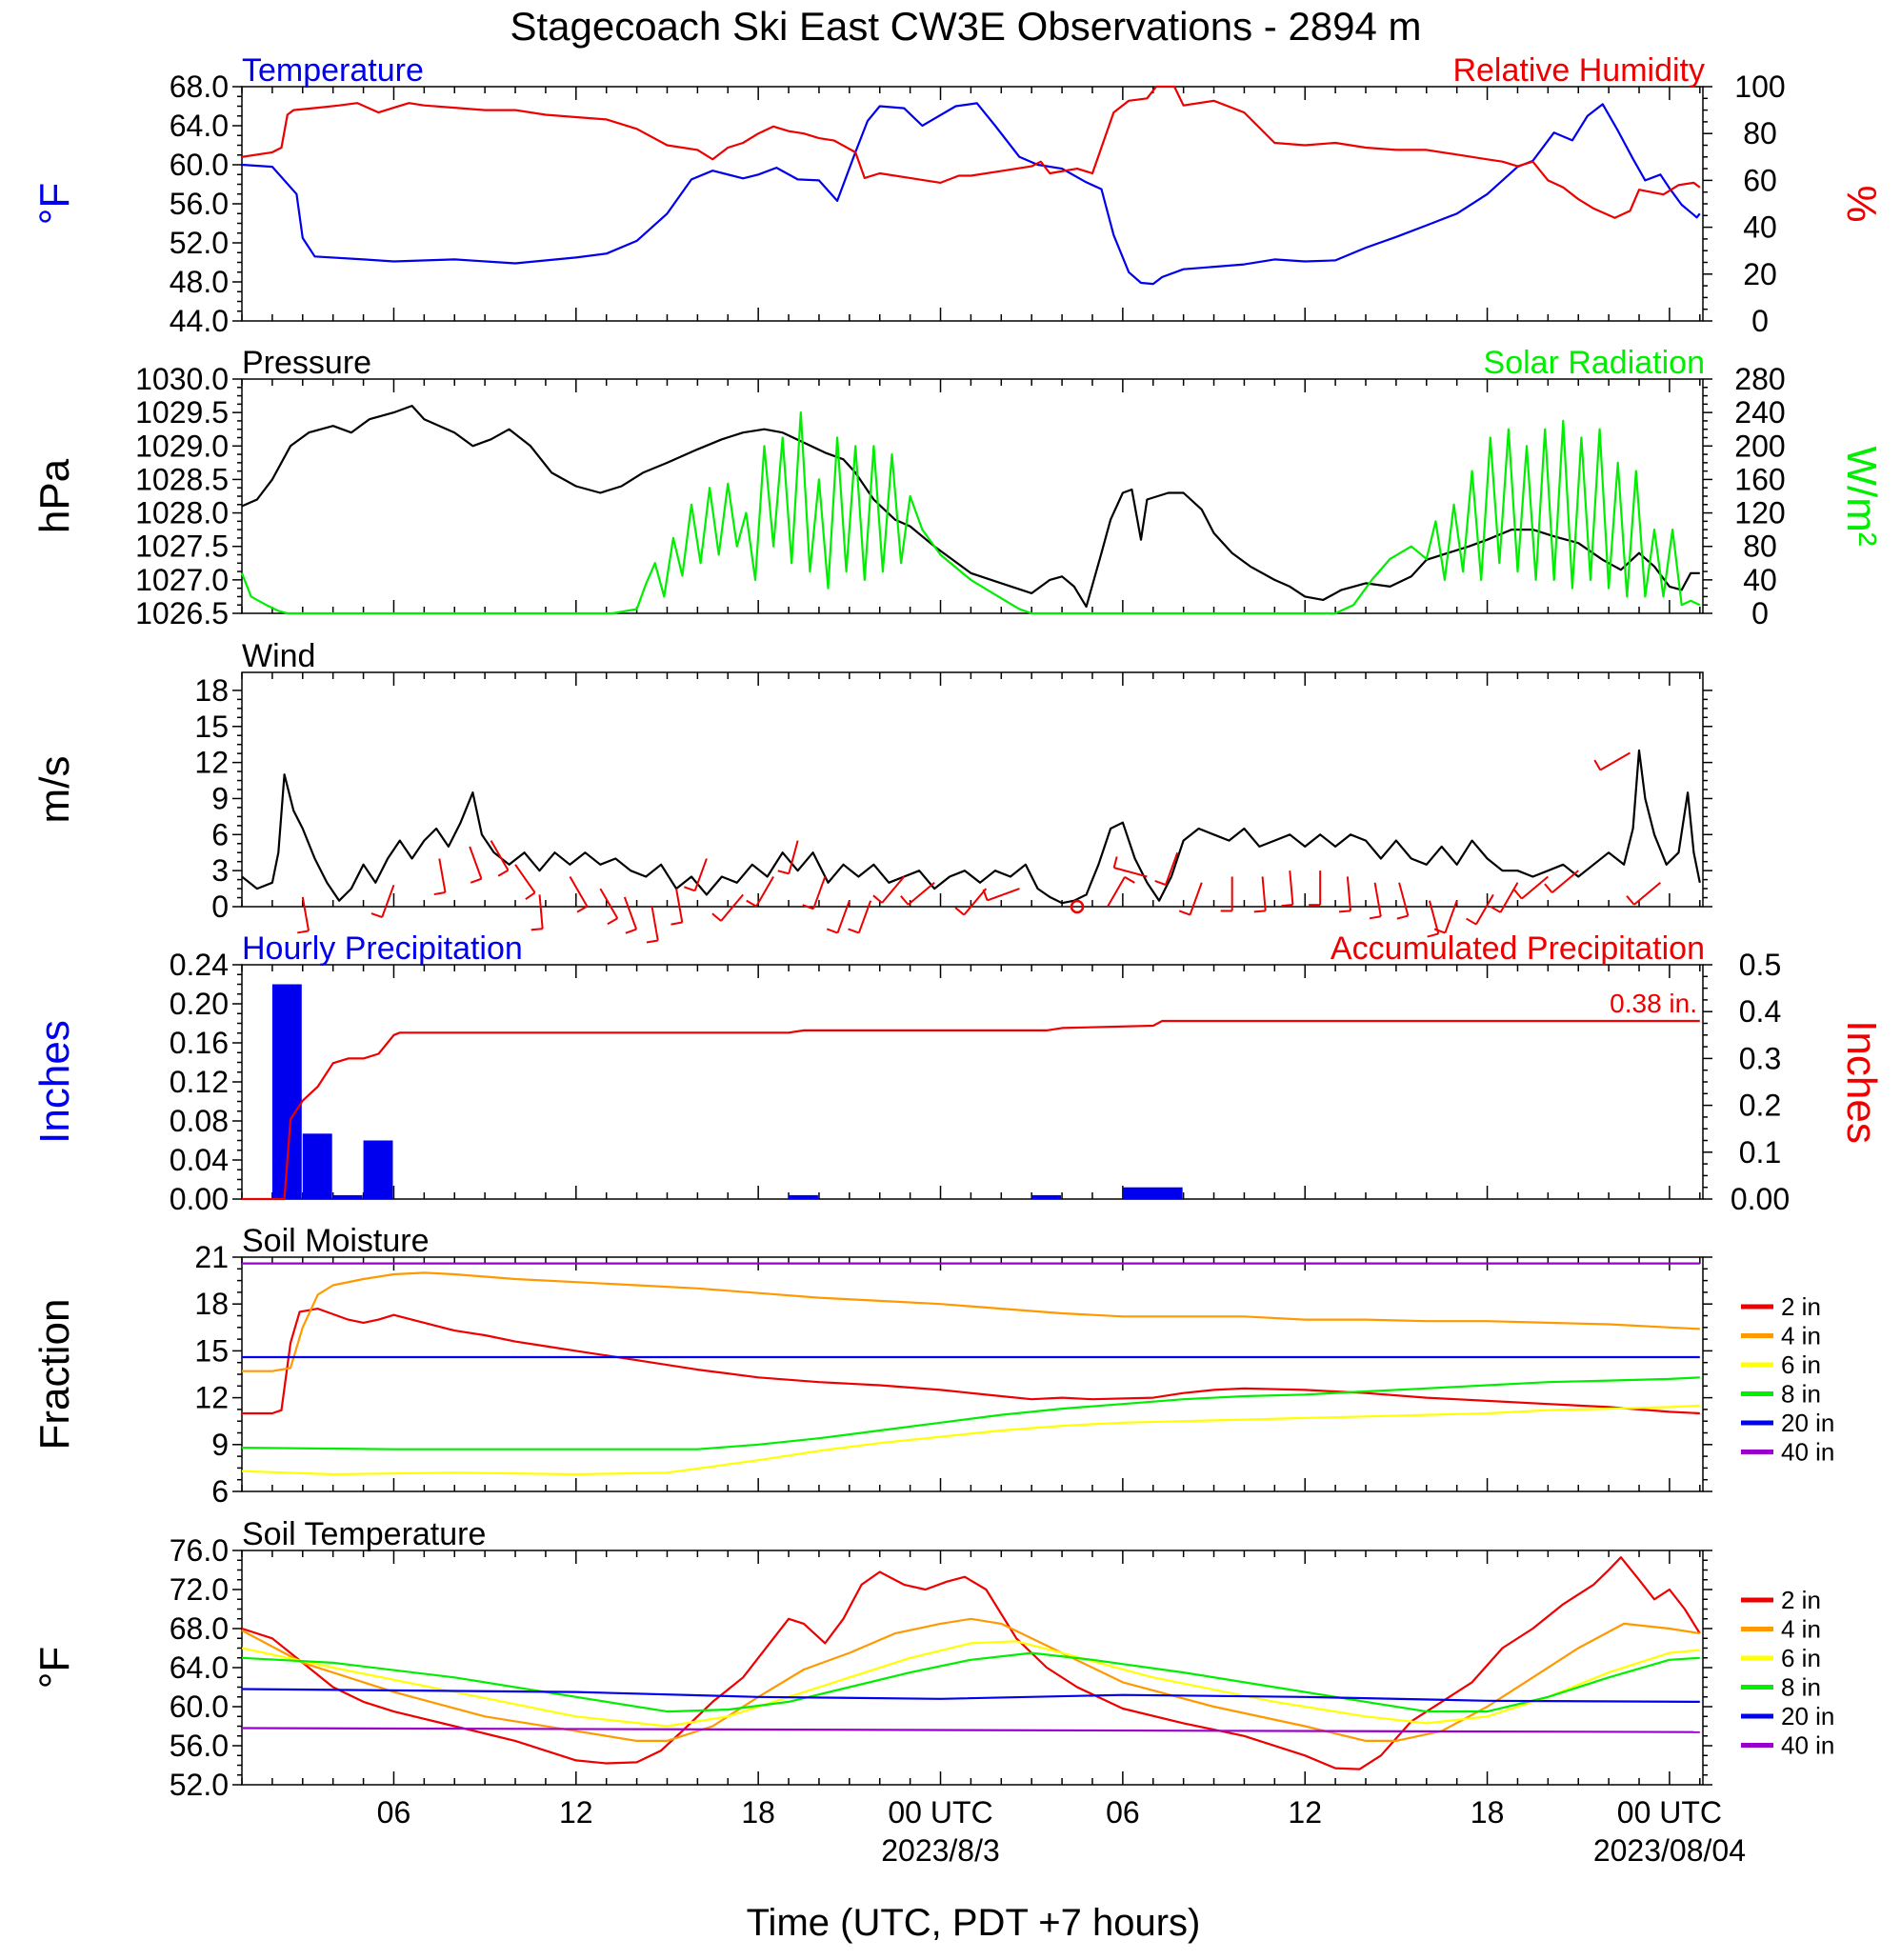  I want to click on y-right-tick-label: 100, so click(1759, 87).